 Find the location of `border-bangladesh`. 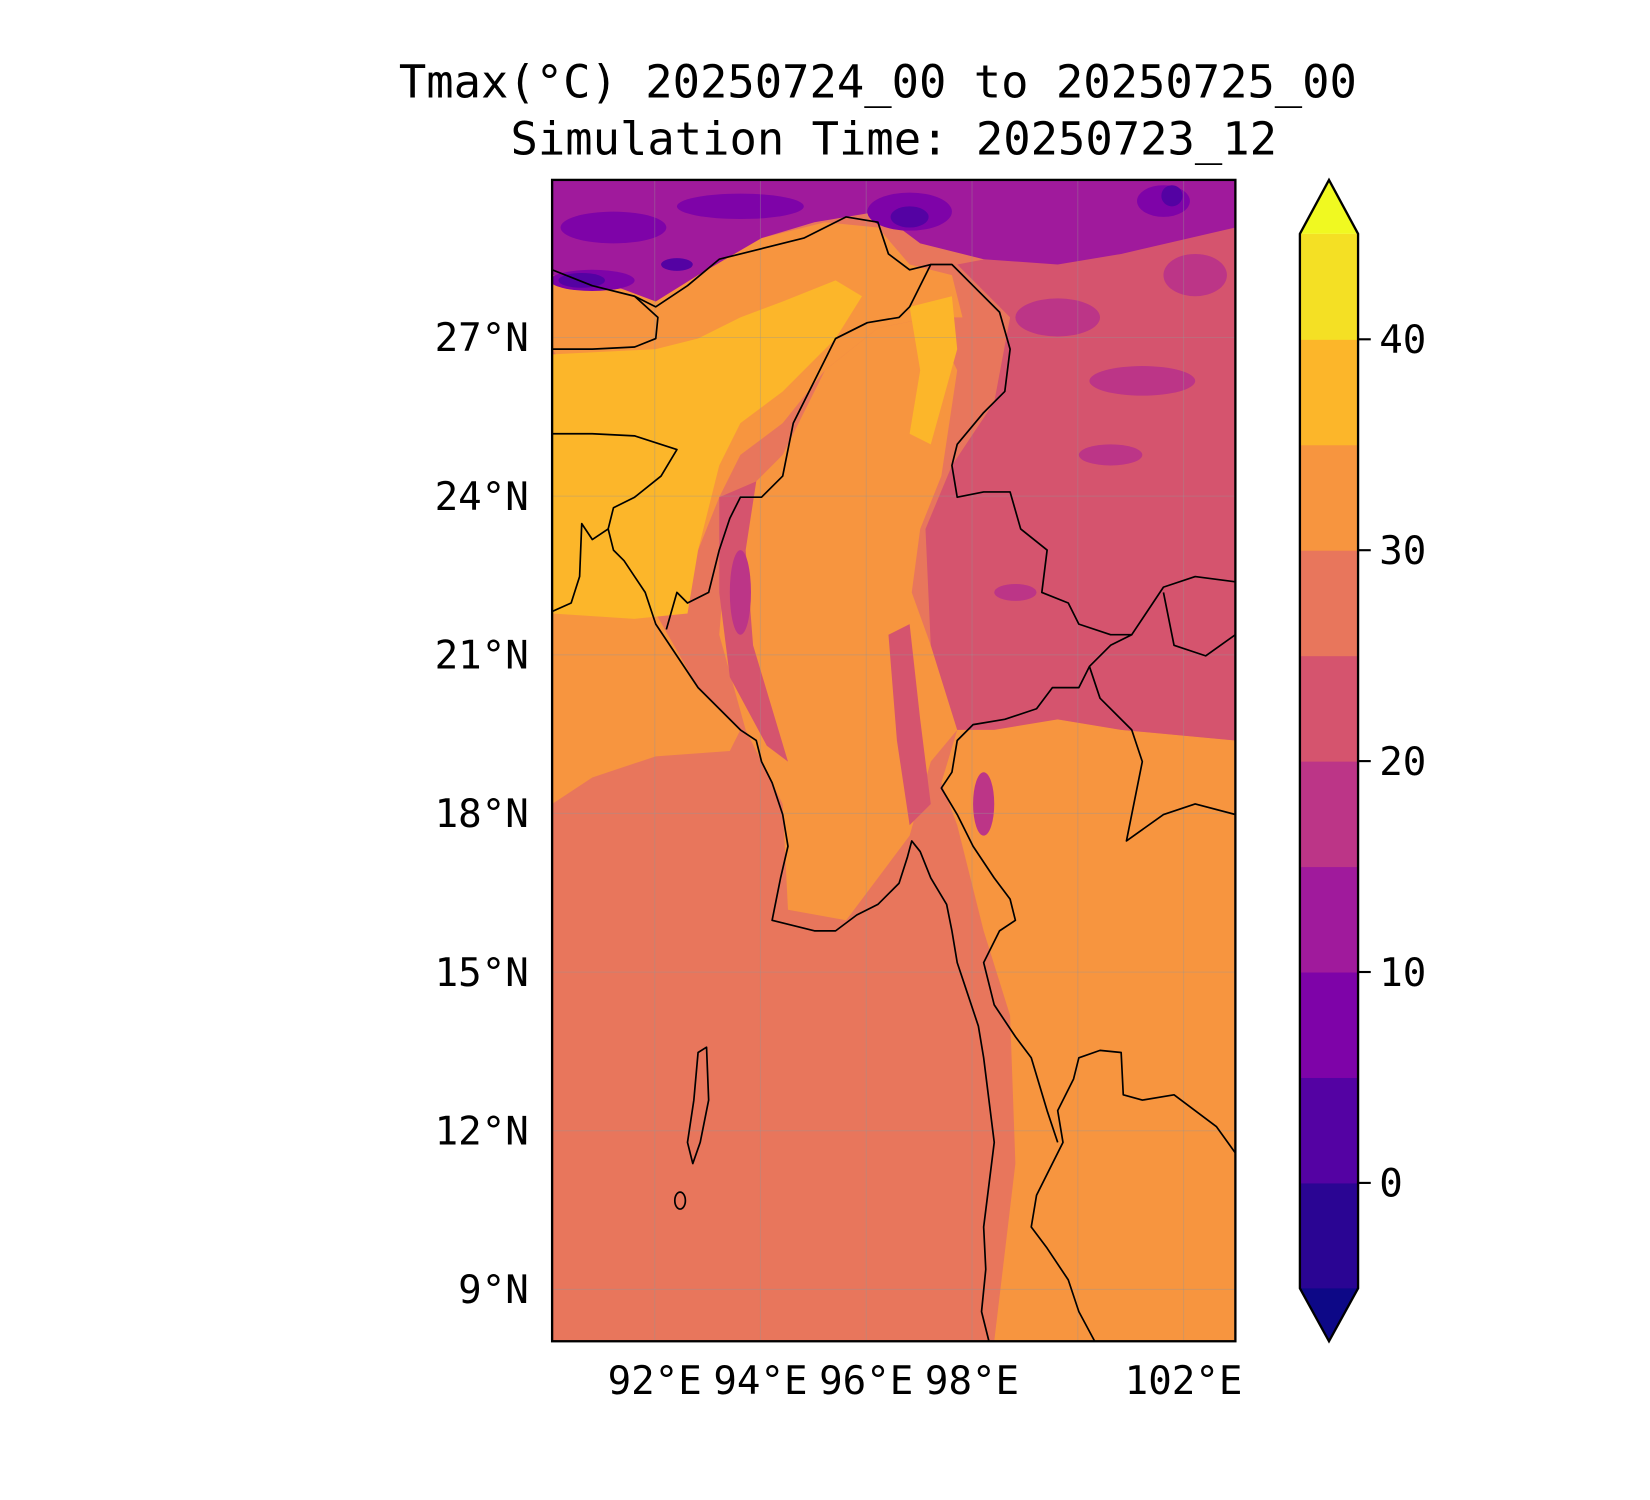

border-bangladesh is located at coordinates (615, 481).